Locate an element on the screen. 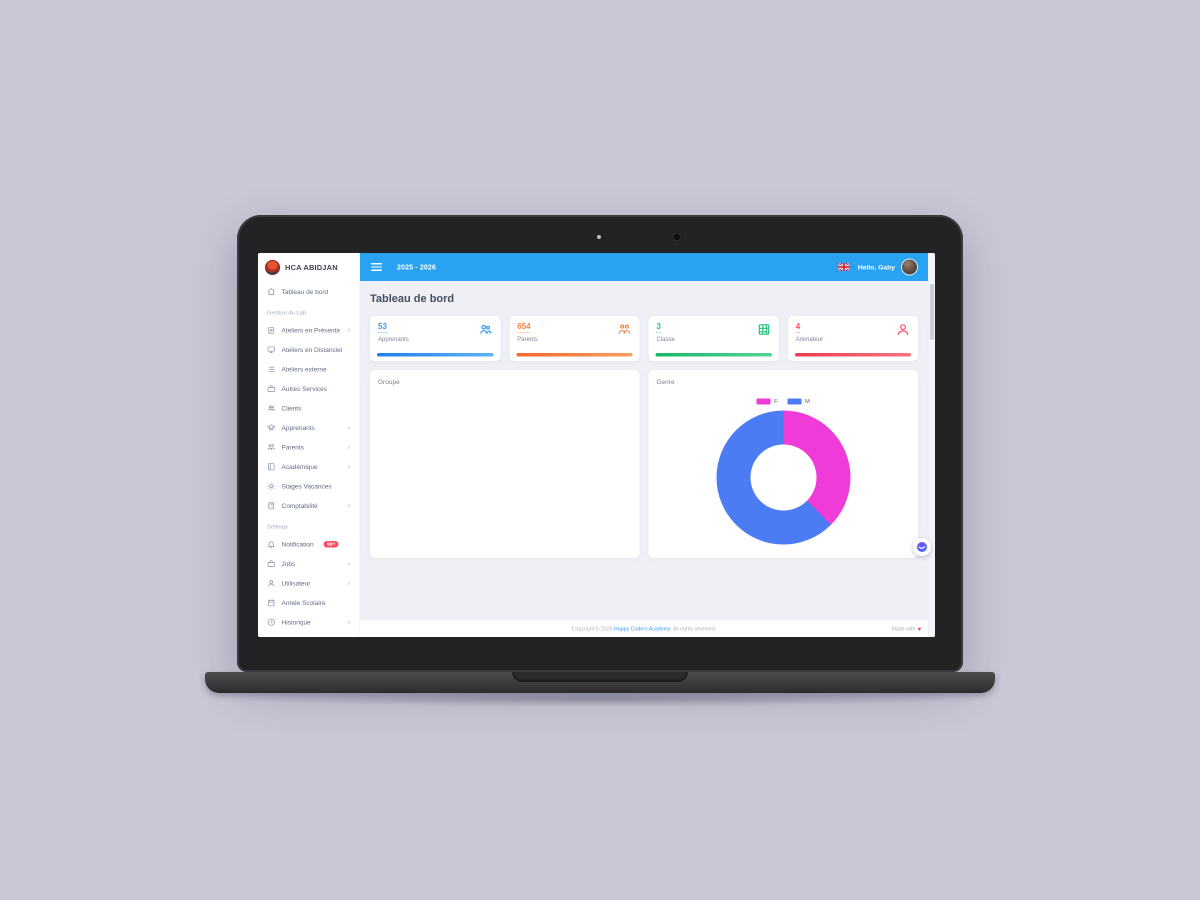 The height and width of the screenshot is (900, 1200). grid-icon is located at coordinates (764, 330).